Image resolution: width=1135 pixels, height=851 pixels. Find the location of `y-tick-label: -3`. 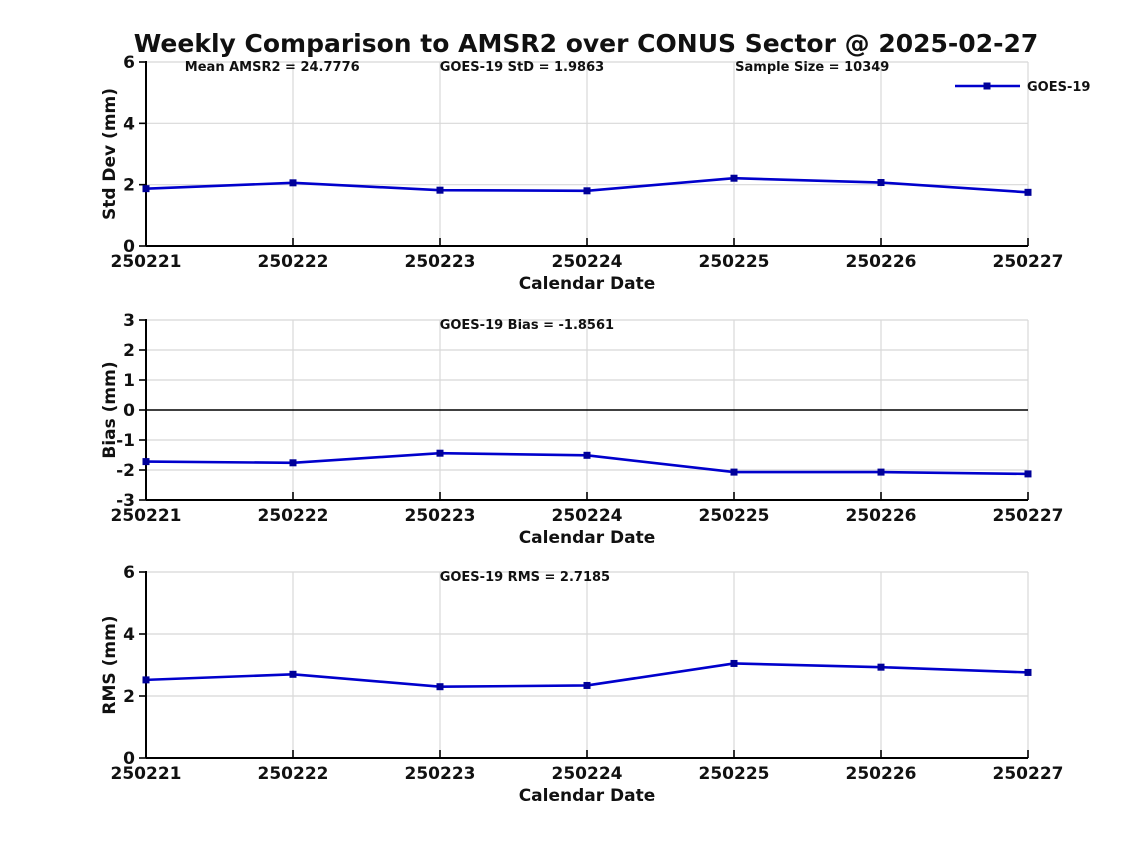

y-tick-label: -3 is located at coordinates (125, 501).